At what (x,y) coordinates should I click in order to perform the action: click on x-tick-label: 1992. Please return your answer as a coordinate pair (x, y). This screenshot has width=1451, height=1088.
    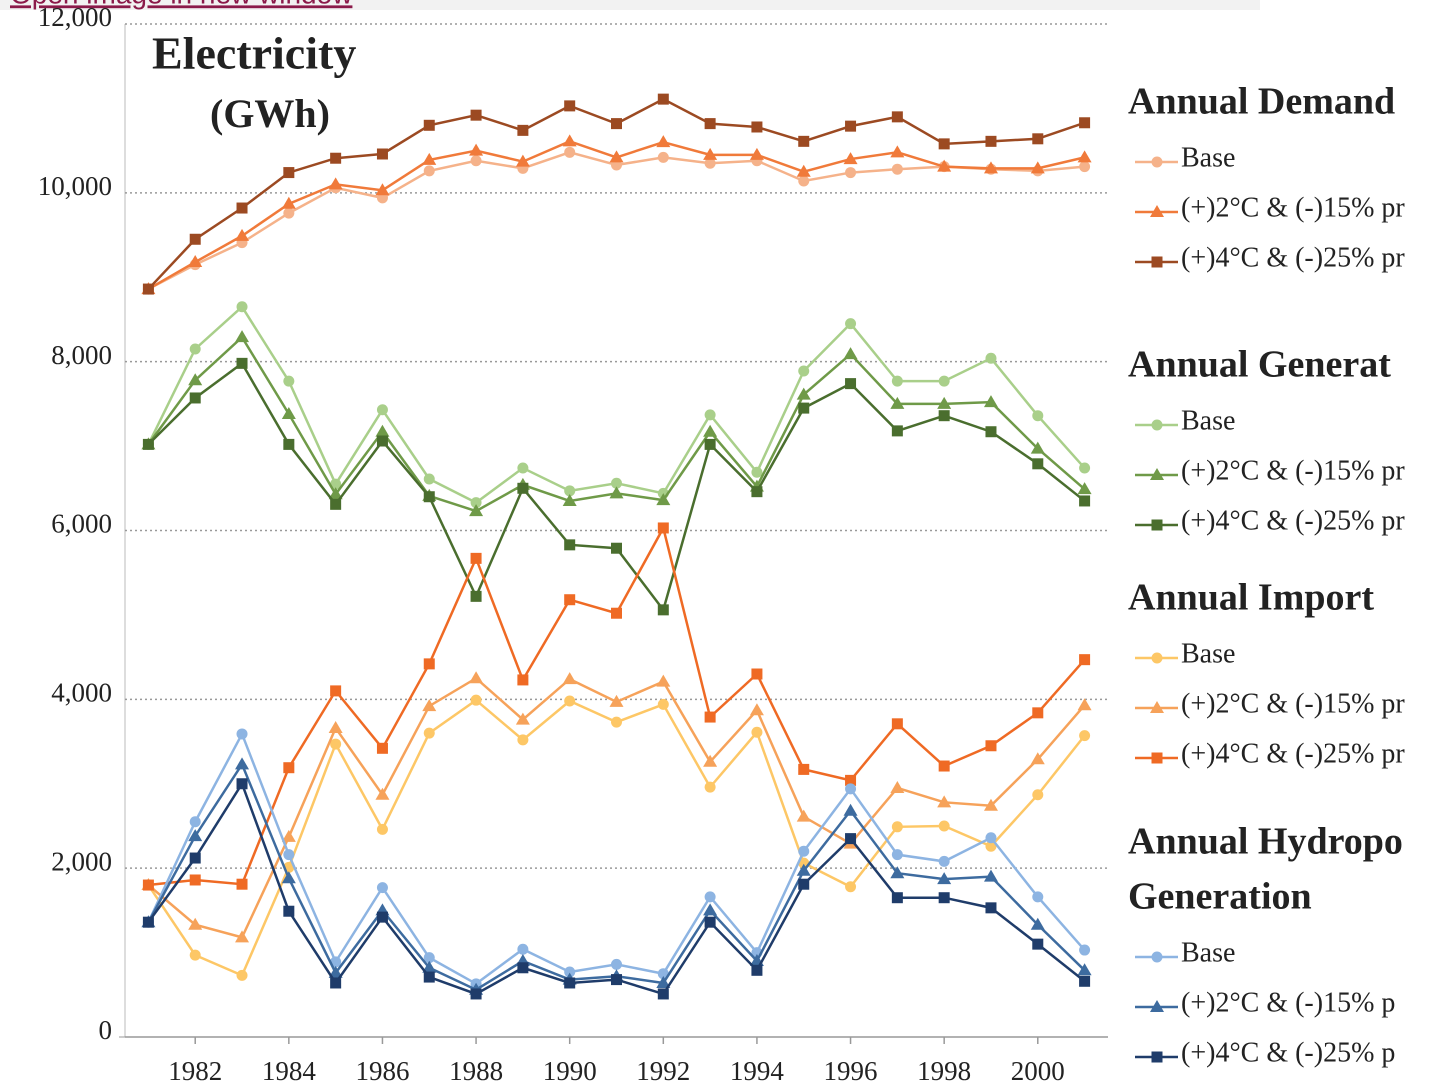
    Looking at the image, I should click on (663, 1071).